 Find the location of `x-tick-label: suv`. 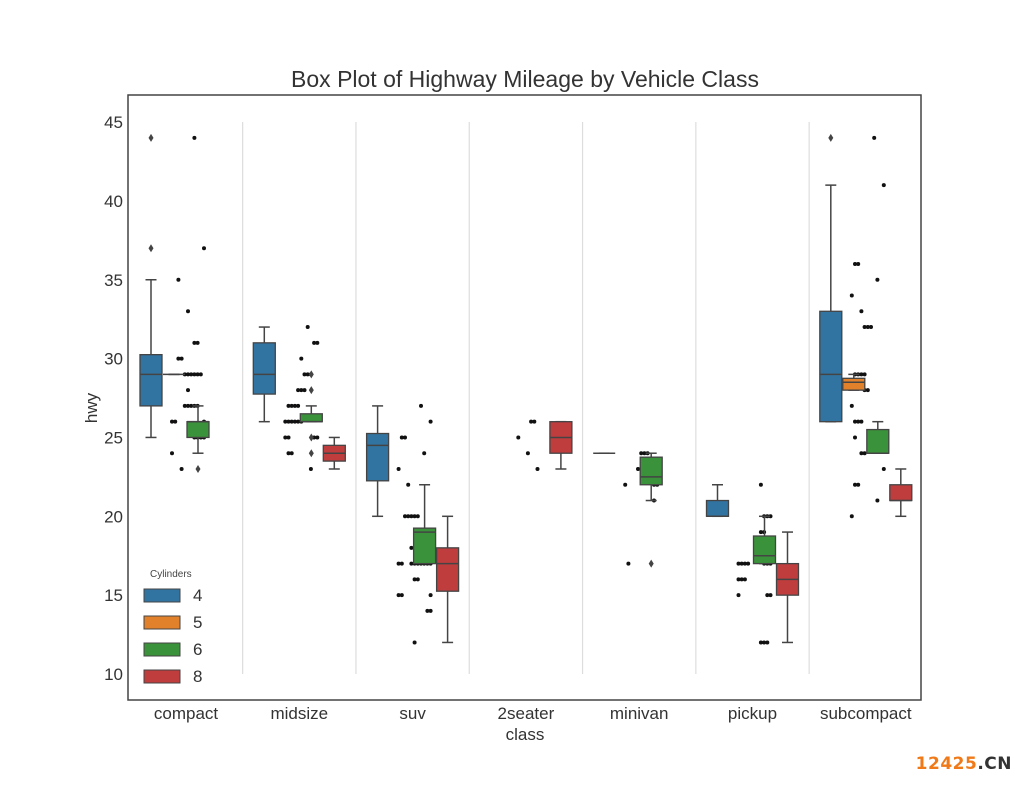

x-tick-label: suv is located at coordinates (412, 713).